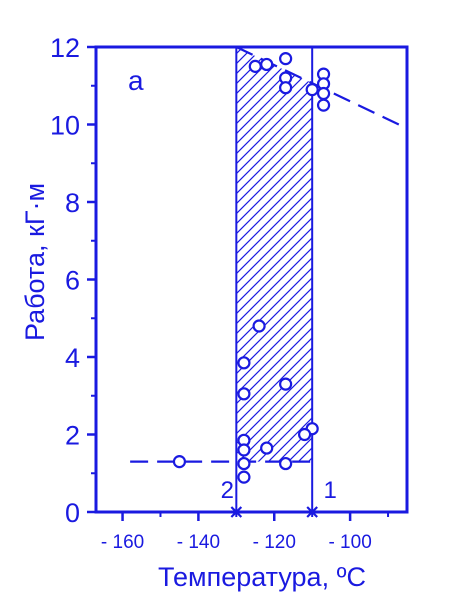 Image resolution: width=467 pixels, height=605 pixels. Describe the element at coordinates (35, 262) in the screenshot. I see `y-axis-title: Работа, кГ·м` at that location.